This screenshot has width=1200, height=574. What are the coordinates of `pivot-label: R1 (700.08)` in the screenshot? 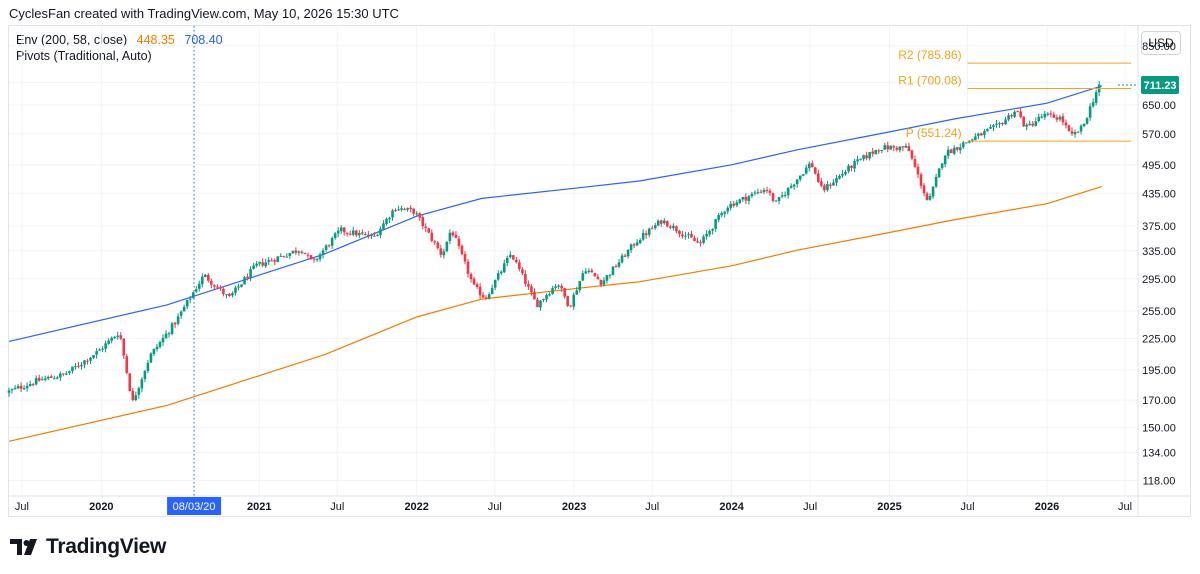 It's located at (929, 81).